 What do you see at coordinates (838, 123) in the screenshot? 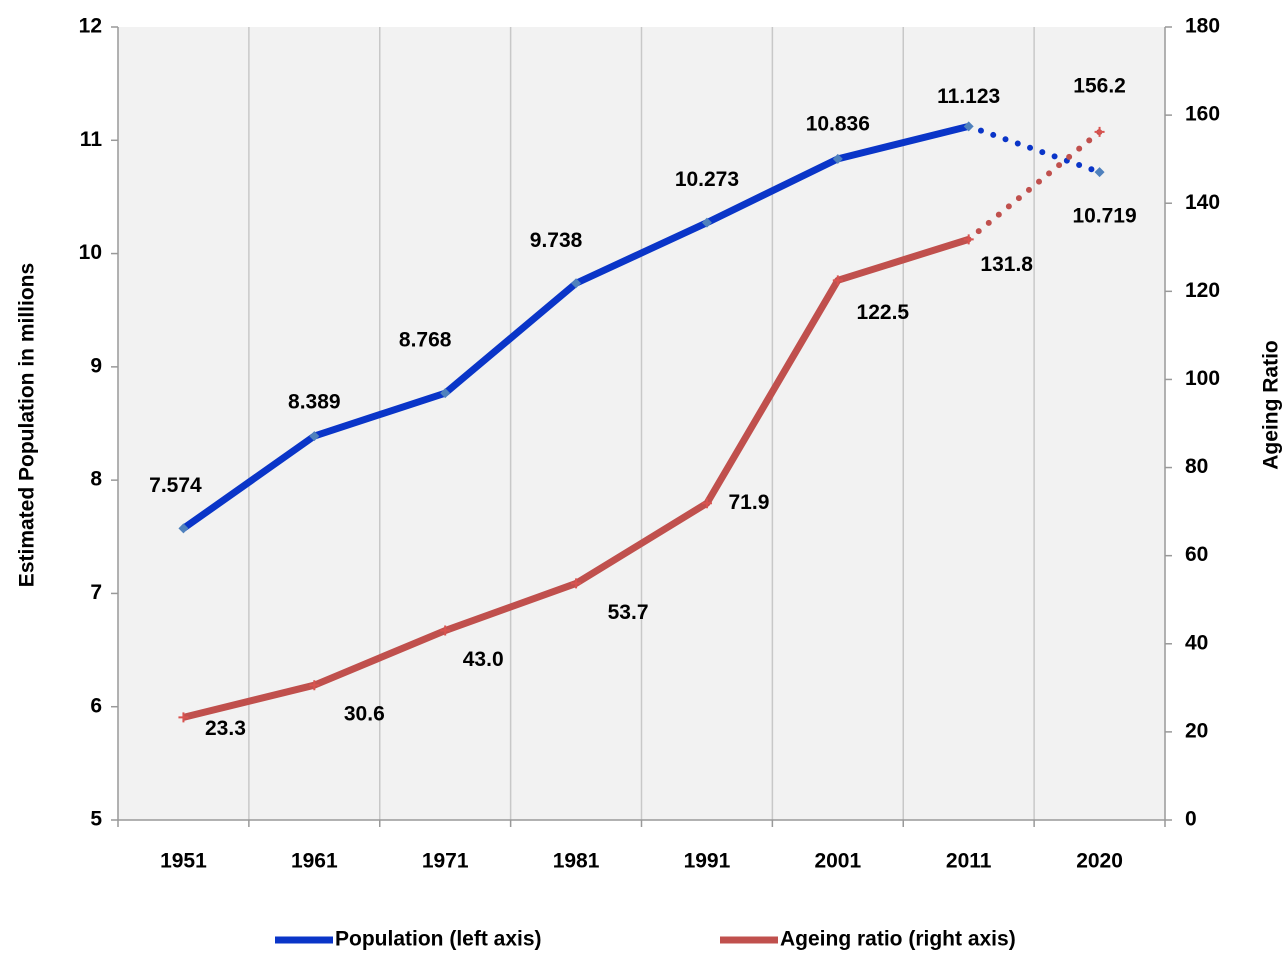
I see `data-label: 10.836` at bounding box center [838, 123].